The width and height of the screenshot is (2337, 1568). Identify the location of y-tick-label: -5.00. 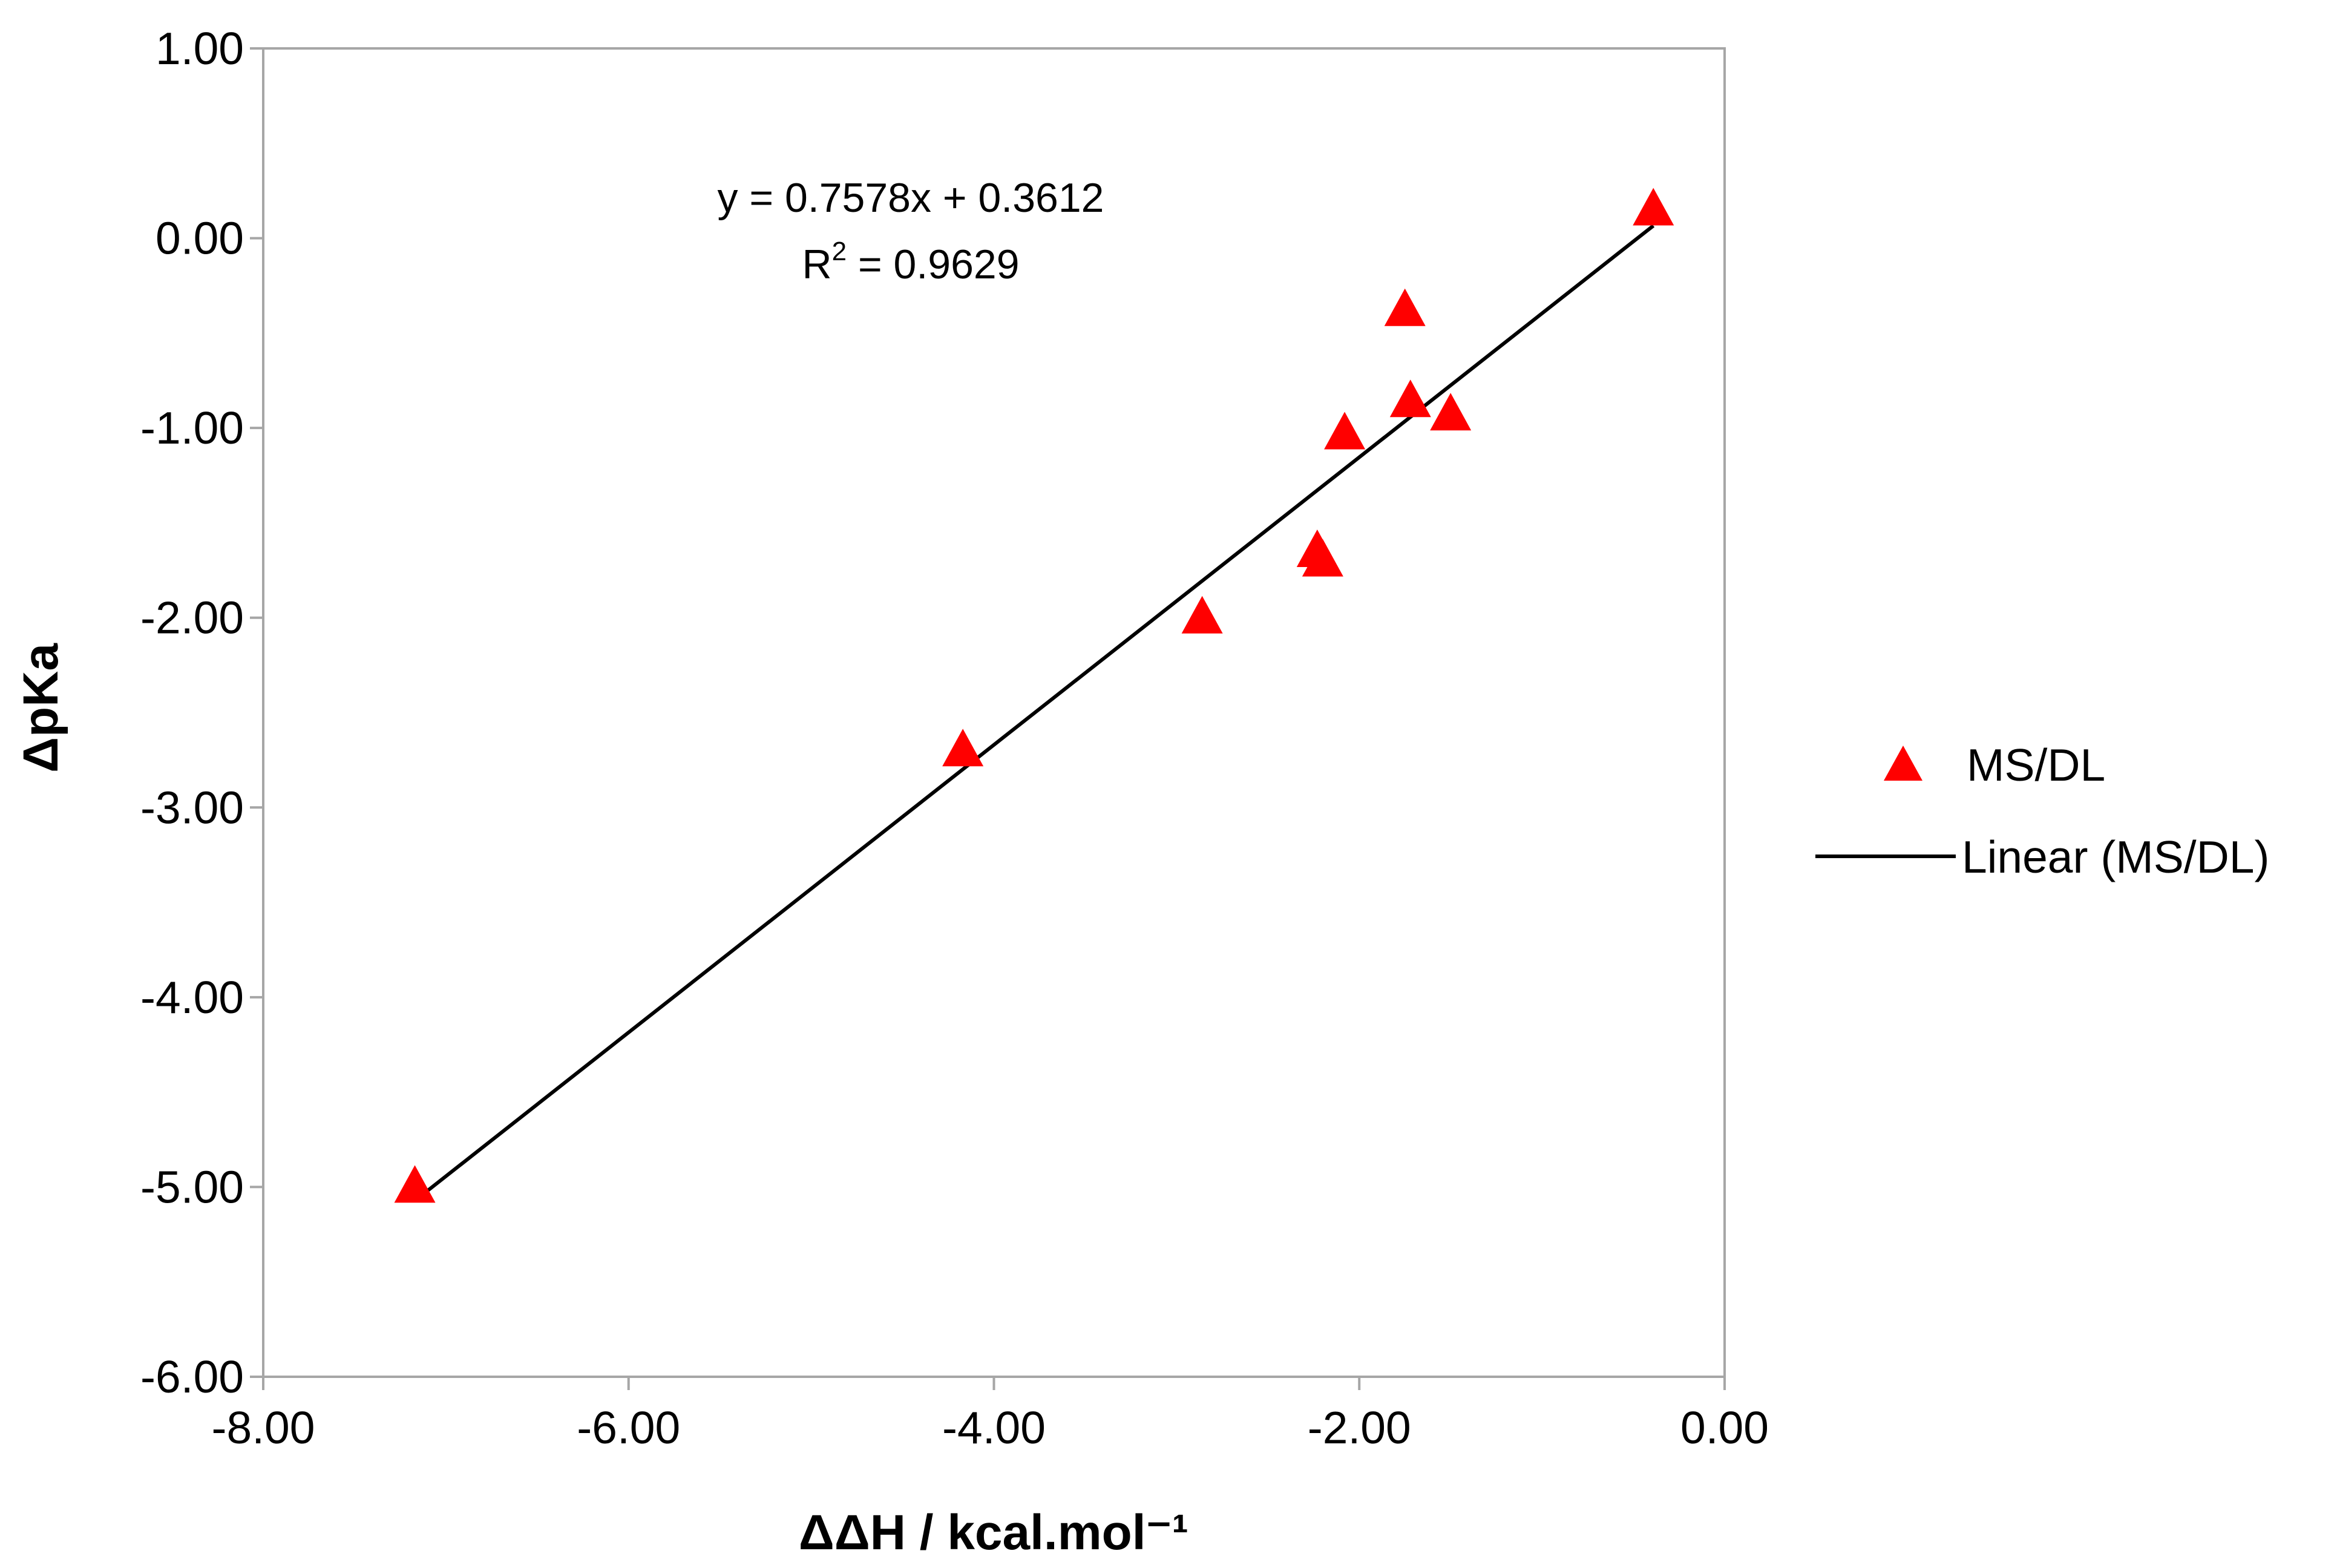
(192, 1186).